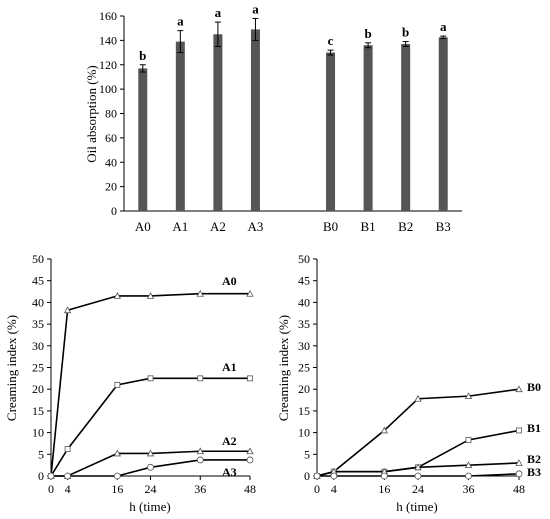 This screenshot has height=519, width=550. What do you see at coordinates (250, 489) in the screenshot?
I see `line-x-tick-label: 48` at bounding box center [250, 489].